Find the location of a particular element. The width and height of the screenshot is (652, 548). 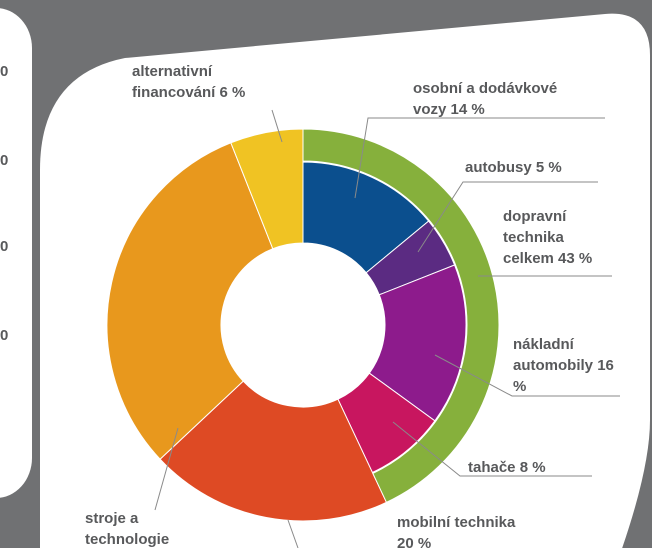

category-name: nákladní automobily is located at coordinates (553, 355).